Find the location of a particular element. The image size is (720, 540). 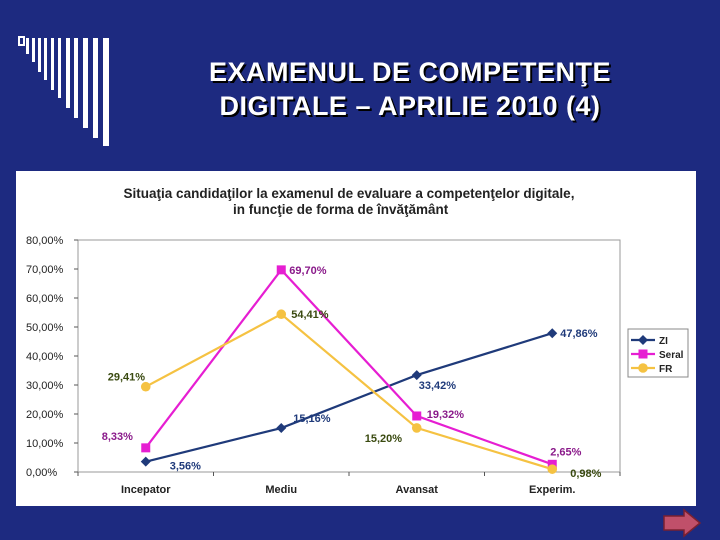

decorative-bars is located at coordinates (63, 91).